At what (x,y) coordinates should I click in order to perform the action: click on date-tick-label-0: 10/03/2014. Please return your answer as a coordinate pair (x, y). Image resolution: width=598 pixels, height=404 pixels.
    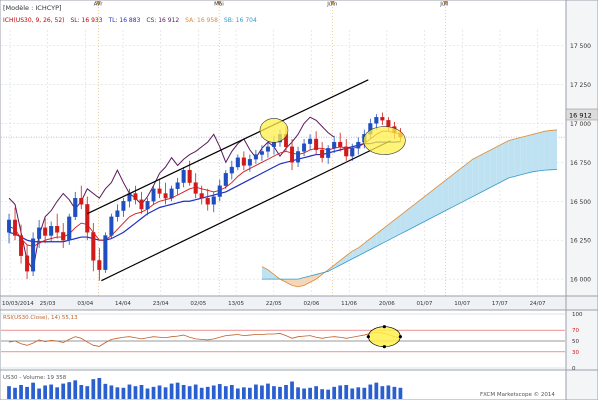
    Looking at the image, I should click on (18, 304).